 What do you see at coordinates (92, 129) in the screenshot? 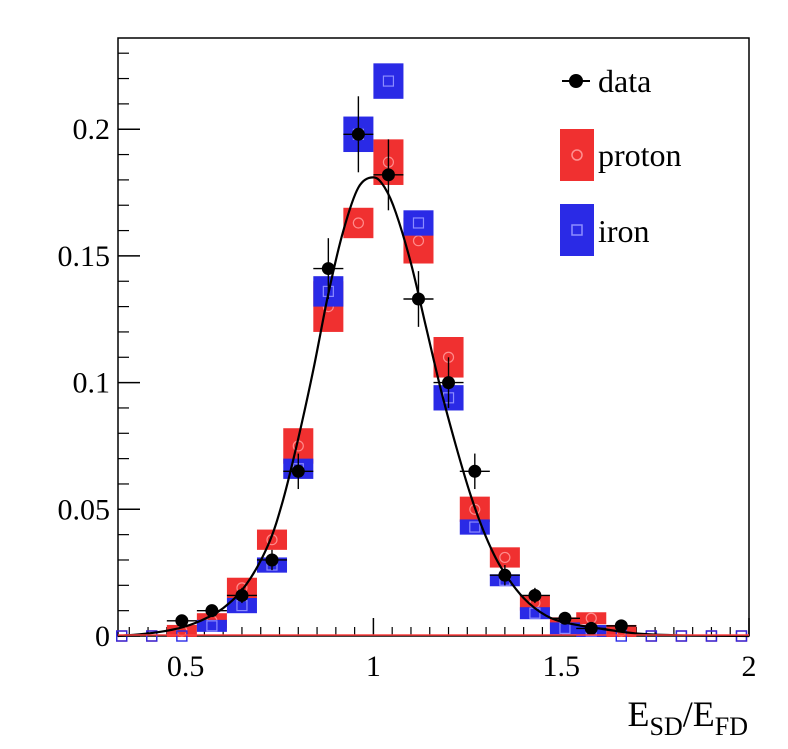
I see `y-tick-label: 0.2` at bounding box center [92, 129].